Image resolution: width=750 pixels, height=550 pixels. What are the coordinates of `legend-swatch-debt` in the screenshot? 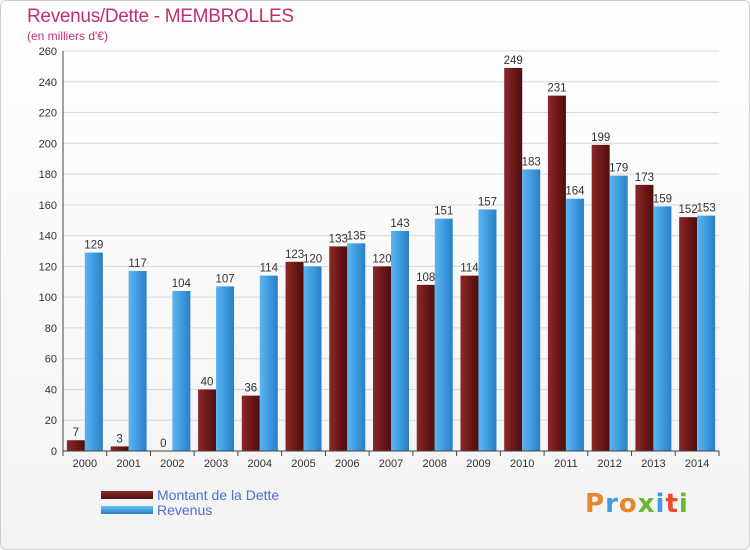 It's located at (127, 494).